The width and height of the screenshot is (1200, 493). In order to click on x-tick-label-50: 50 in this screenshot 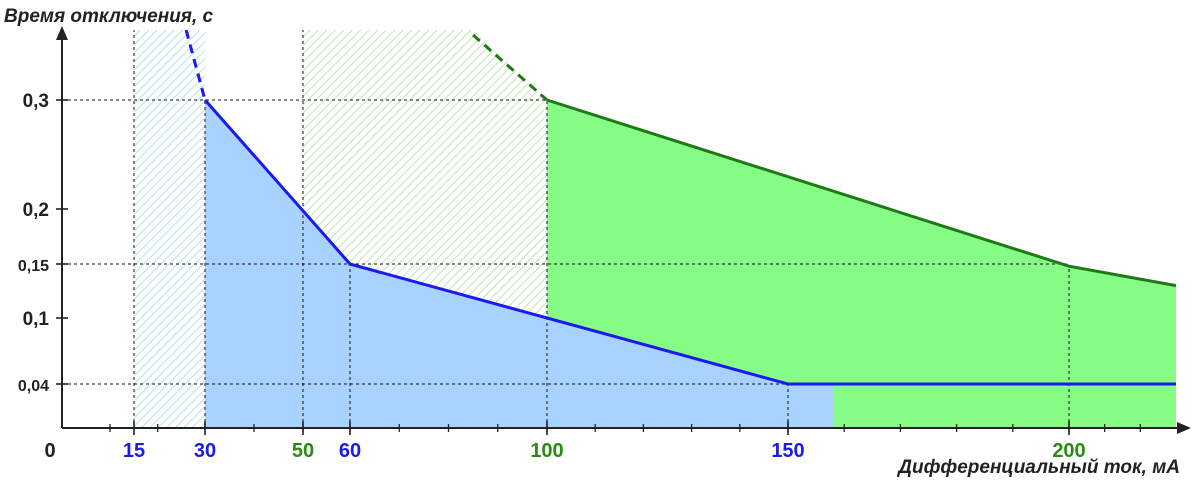, I will do `click(303, 451)`.